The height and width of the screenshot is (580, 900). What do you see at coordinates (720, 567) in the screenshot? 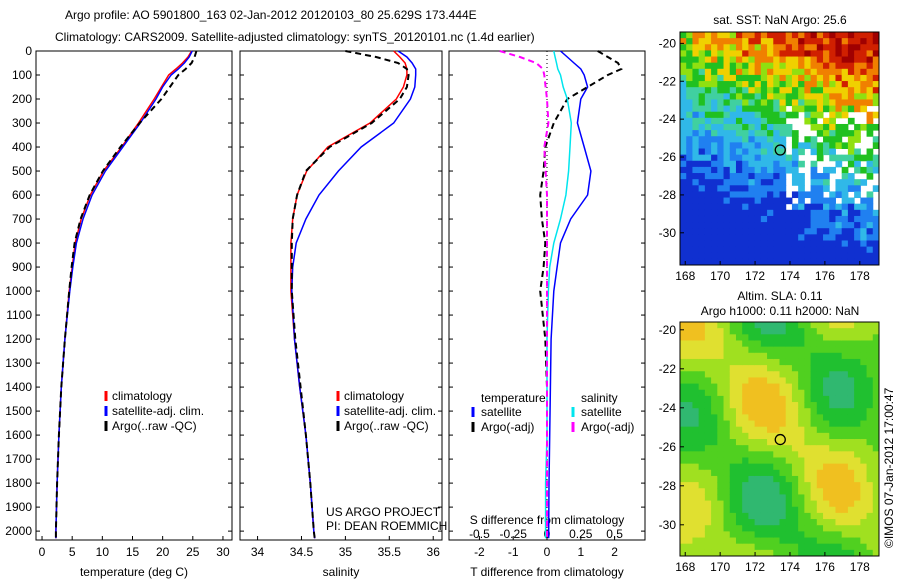
I see `map-x-tick-label: 170` at bounding box center [720, 567].